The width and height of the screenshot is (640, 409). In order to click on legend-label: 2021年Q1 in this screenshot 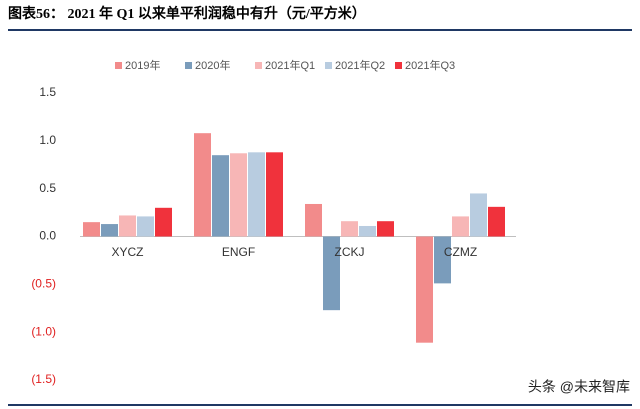, I will do `click(290, 65)`.